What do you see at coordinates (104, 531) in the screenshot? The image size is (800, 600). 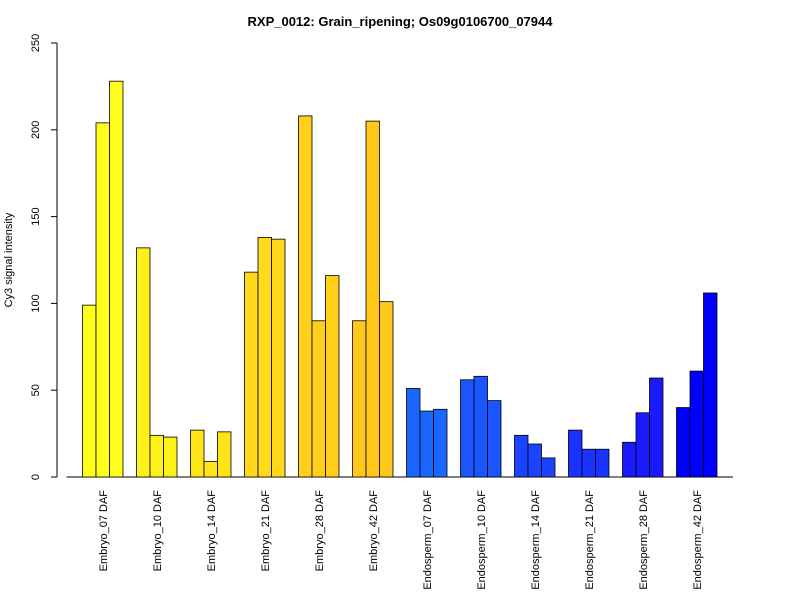 I see `category-label: Embryo_07 DAF` at bounding box center [104, 531].